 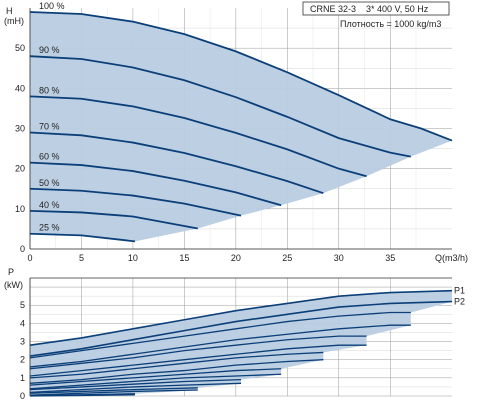 I want to click on density-label: Плотность = 1000 kg/m3, so click(x=390, y=24).